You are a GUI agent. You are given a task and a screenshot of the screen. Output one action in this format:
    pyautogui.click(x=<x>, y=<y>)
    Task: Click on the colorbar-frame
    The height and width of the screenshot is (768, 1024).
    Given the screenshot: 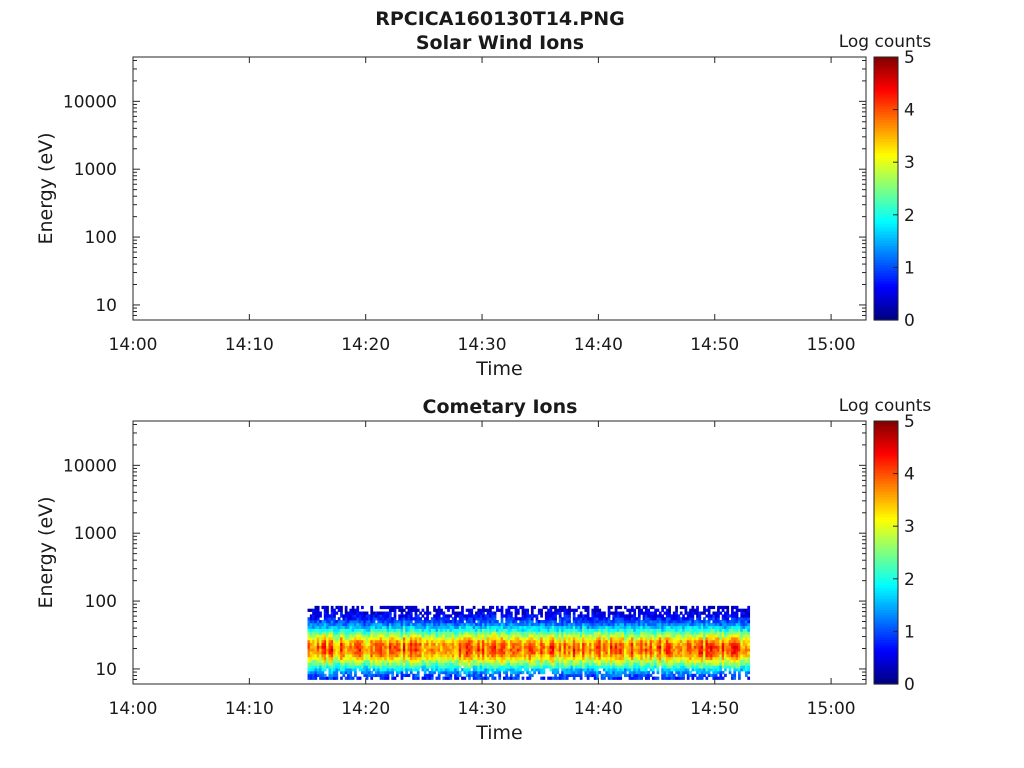 What is the action you would take?
    pyautogui.click(x=886, y=188)
    